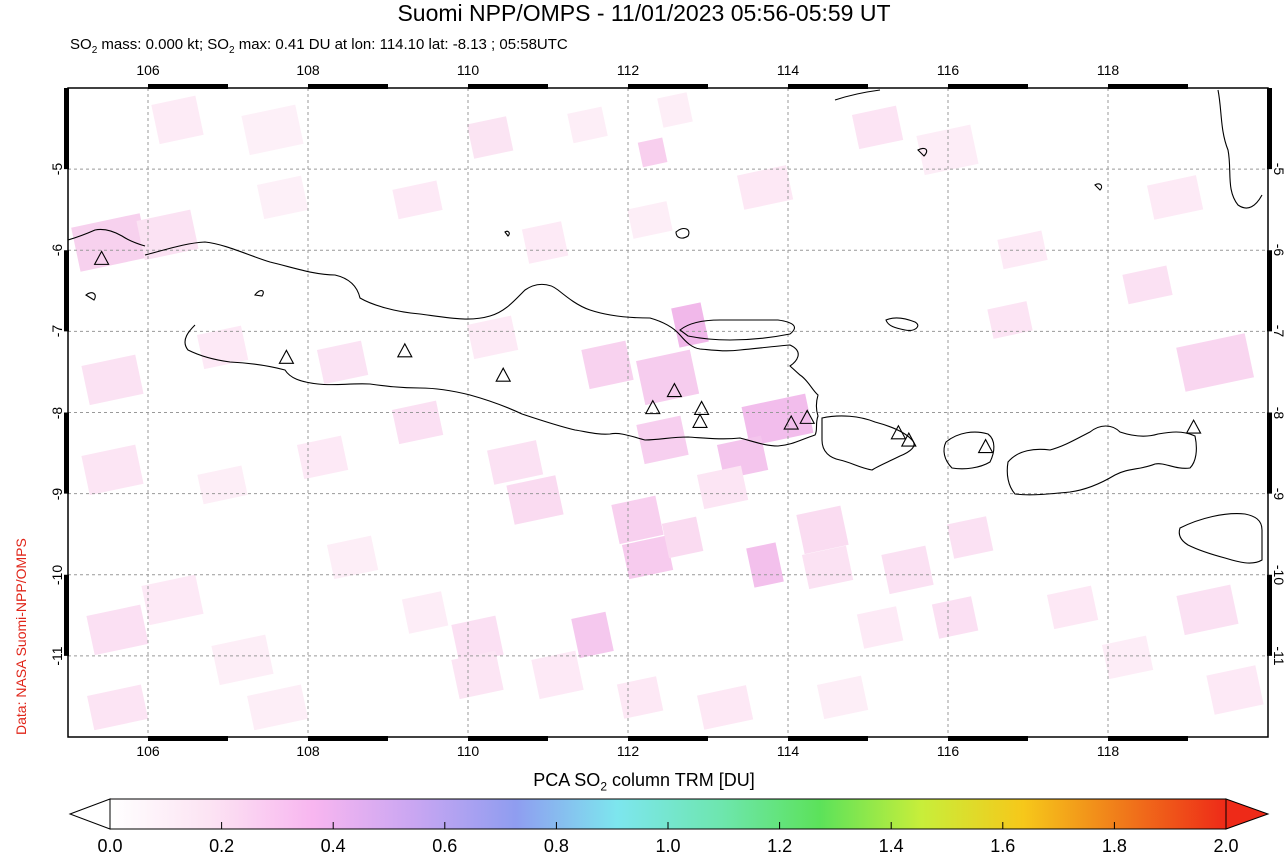 This screenshot has height=857, width=1288. Describe the element at coordinates (1247, 814) in the screenshot. I see `colorbar-over-arrow` at that location.